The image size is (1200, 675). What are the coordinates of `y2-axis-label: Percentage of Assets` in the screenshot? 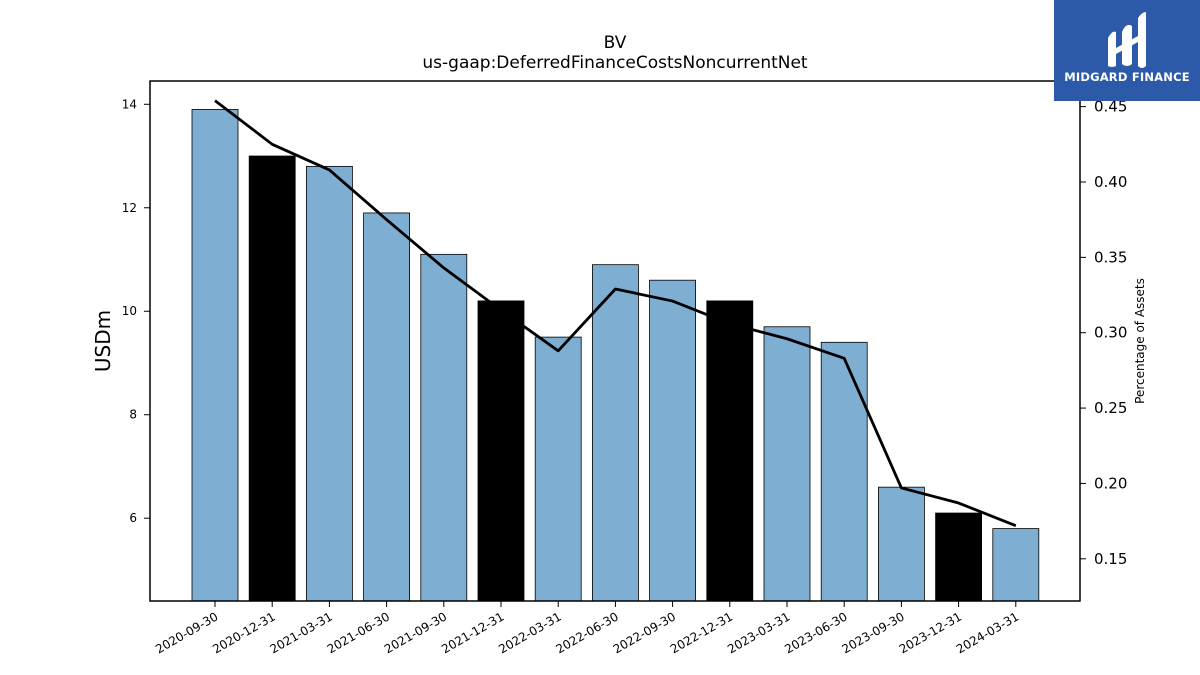 It's located at (1140, 341).